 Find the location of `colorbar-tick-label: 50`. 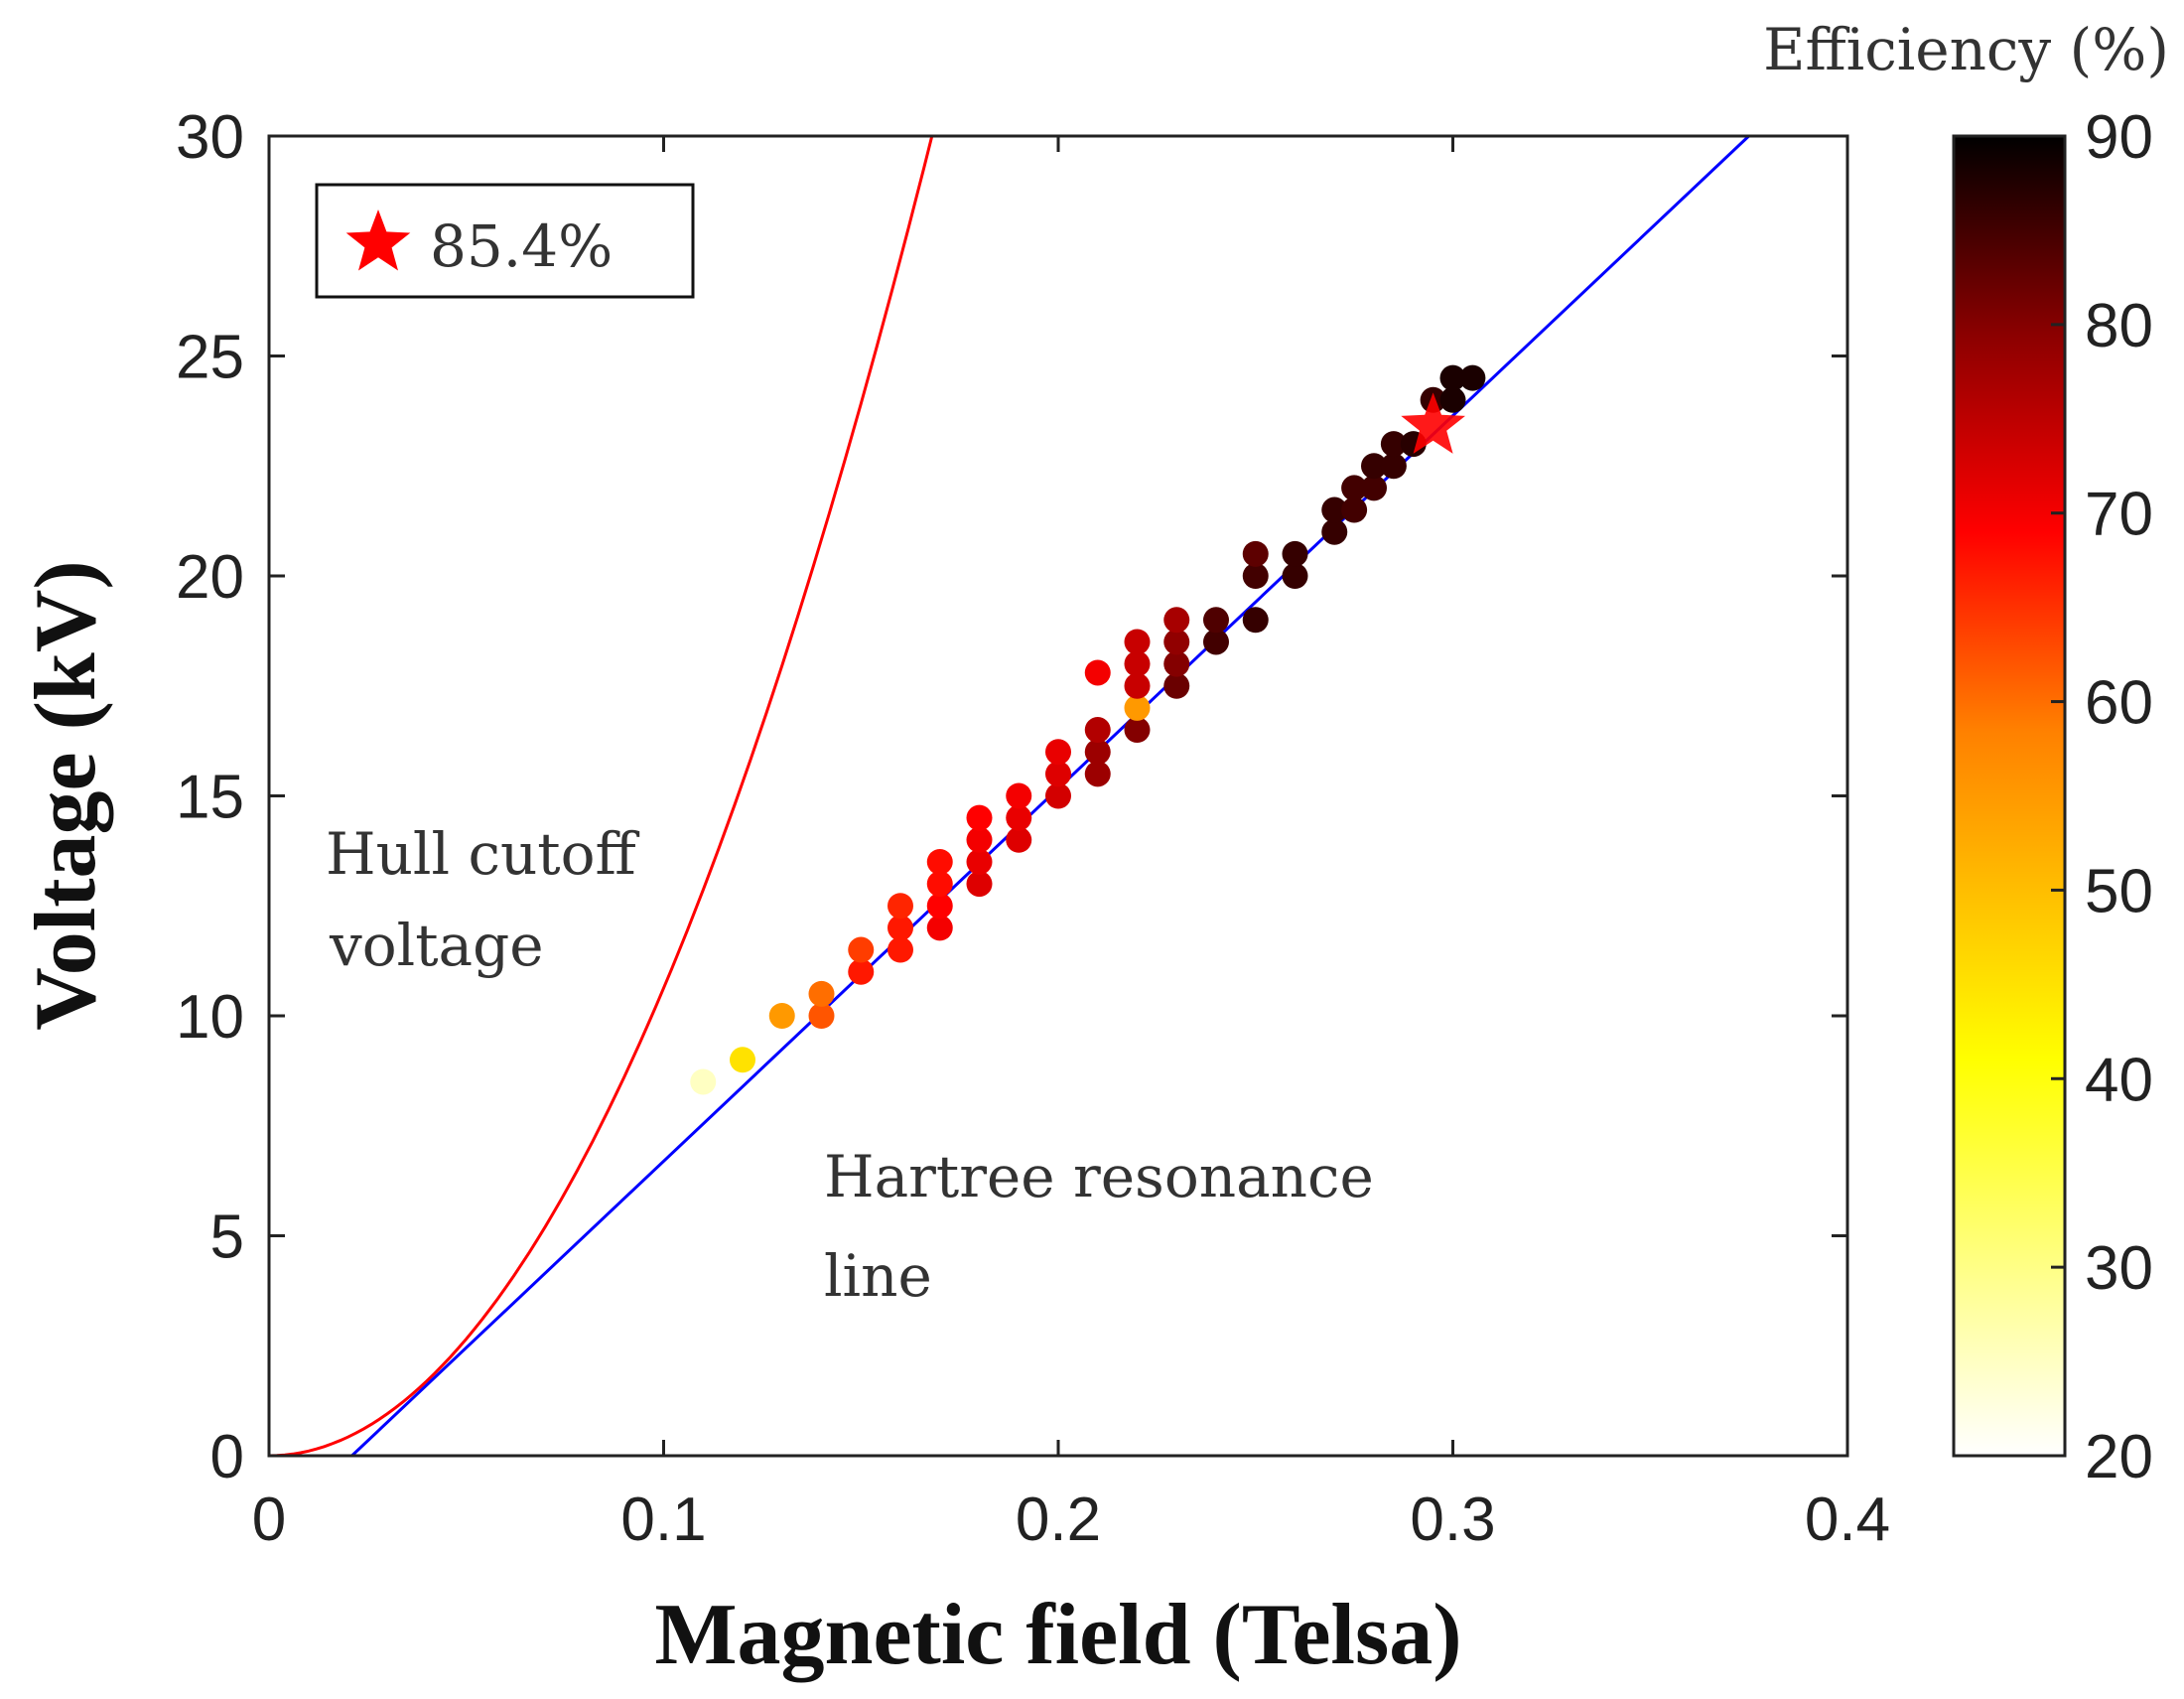

colorbar-tick-label: 50 is located at coordinates (2119, 891).